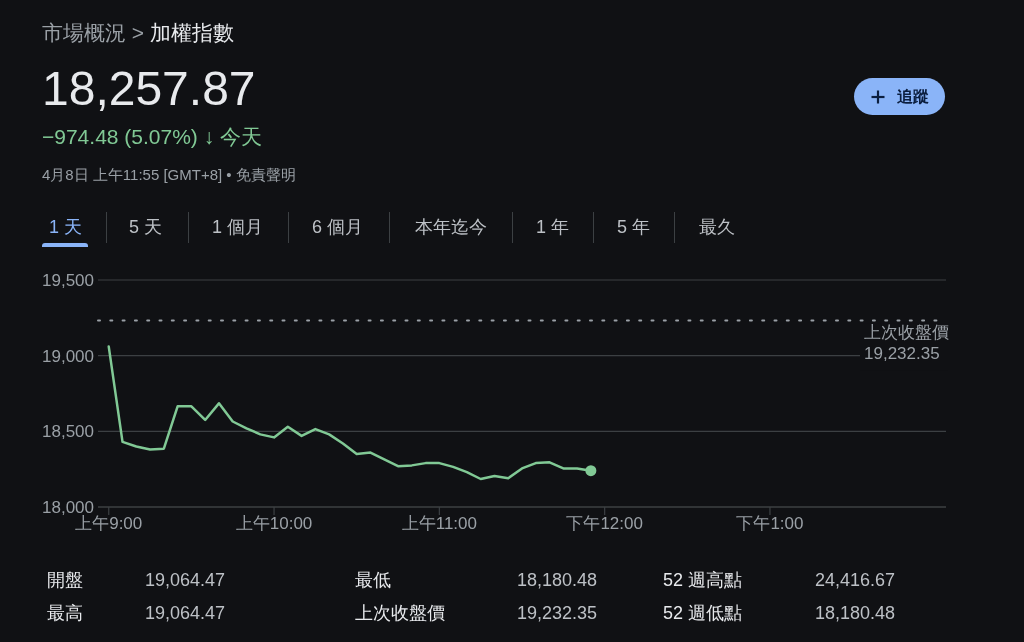 The width and height of the screenshot is (1024, 642). What do you see at coordinates (779, 579) in the screenshot?
I see `text: 52 週高點 24,416.67` at bounding box center [779, 579].